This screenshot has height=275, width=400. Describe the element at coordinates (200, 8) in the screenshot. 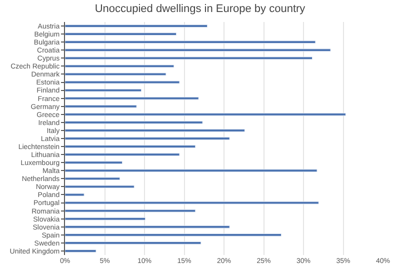

I see `chart-title: Unoccupied dwellings in Europe by country` at that location.